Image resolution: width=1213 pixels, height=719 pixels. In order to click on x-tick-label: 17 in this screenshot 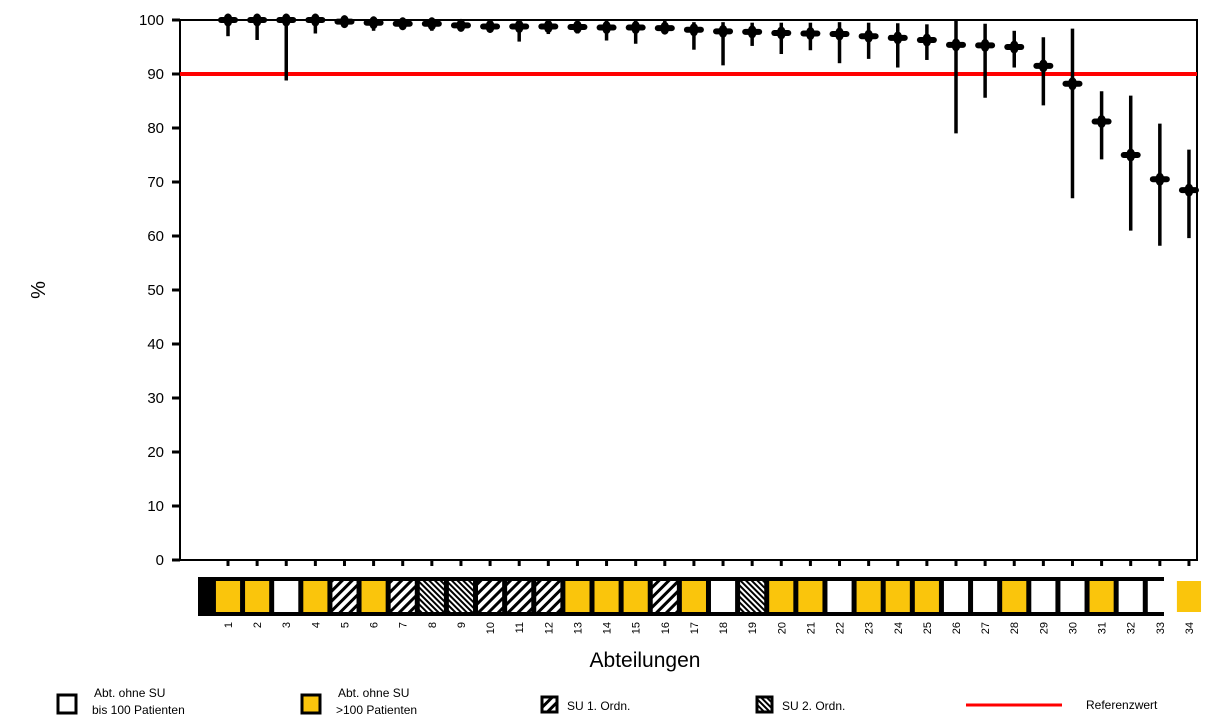, I will do `click(695, 628)`.